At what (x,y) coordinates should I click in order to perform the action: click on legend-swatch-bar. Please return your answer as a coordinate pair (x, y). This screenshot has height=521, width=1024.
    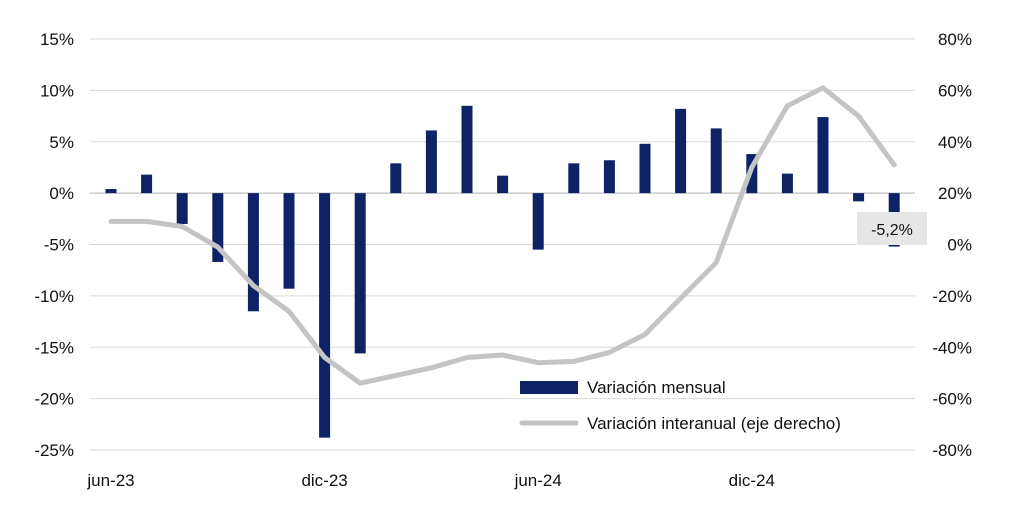
    Looking at the image, I should click on (549, 387).